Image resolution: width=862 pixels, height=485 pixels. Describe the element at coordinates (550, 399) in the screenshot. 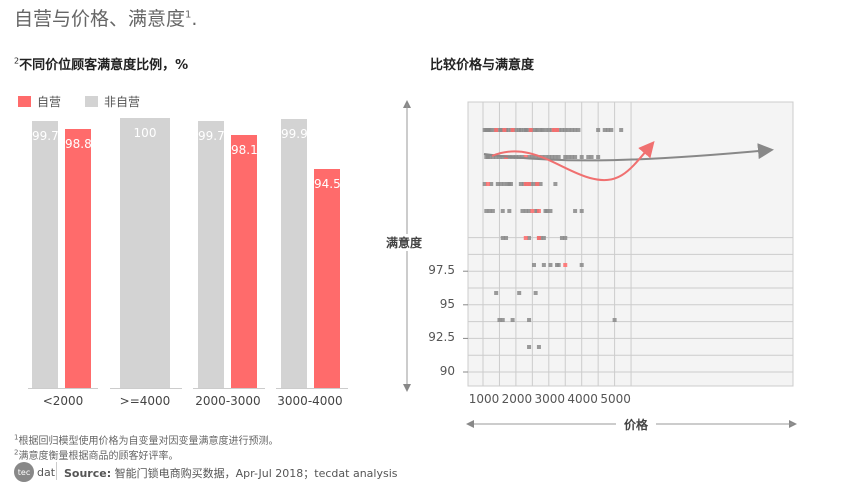

I see `x-tick-label: 3000` at that location.